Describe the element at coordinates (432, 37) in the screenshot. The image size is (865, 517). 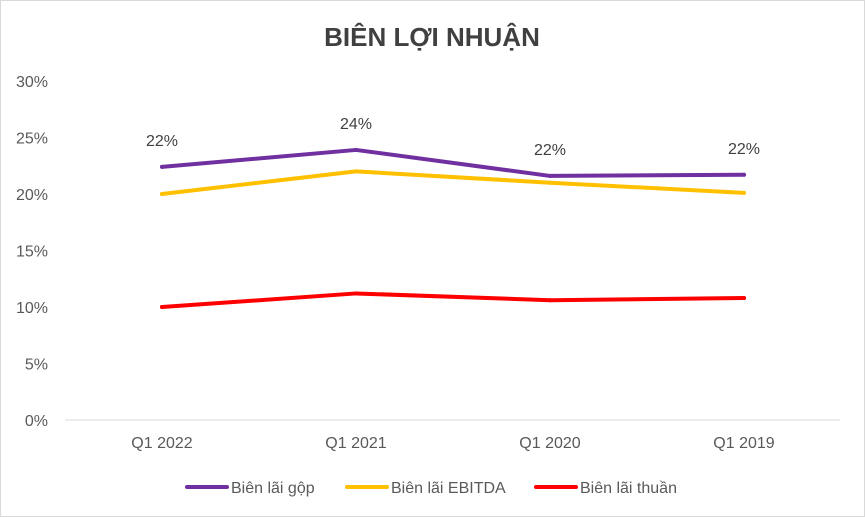
I see `chart-title: BIÊN LỢI NHUẬN` at that location.